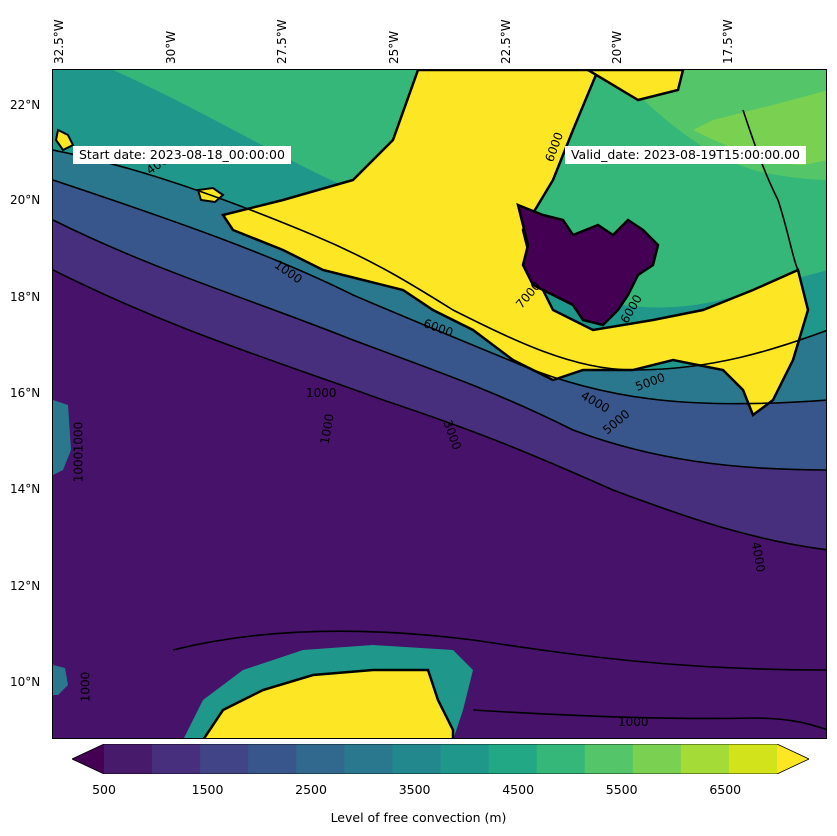 The width and height of the screenshot is (837, 836). I want to click on contour-region-low-pocket, so click(588, 264).